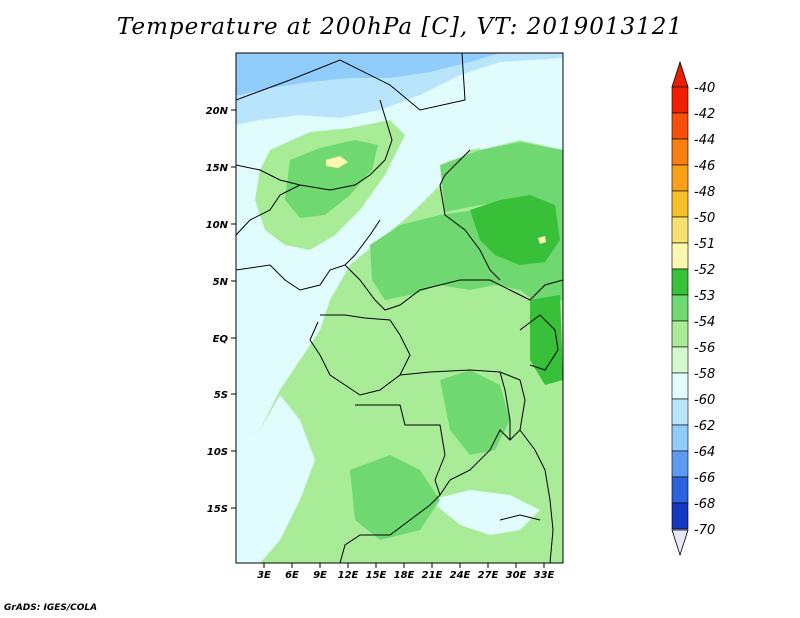 This screenshot has height=618, width=800. Describe the element at coordinates (395, 497) in the screenshot. I see `field-green-south` at that location.